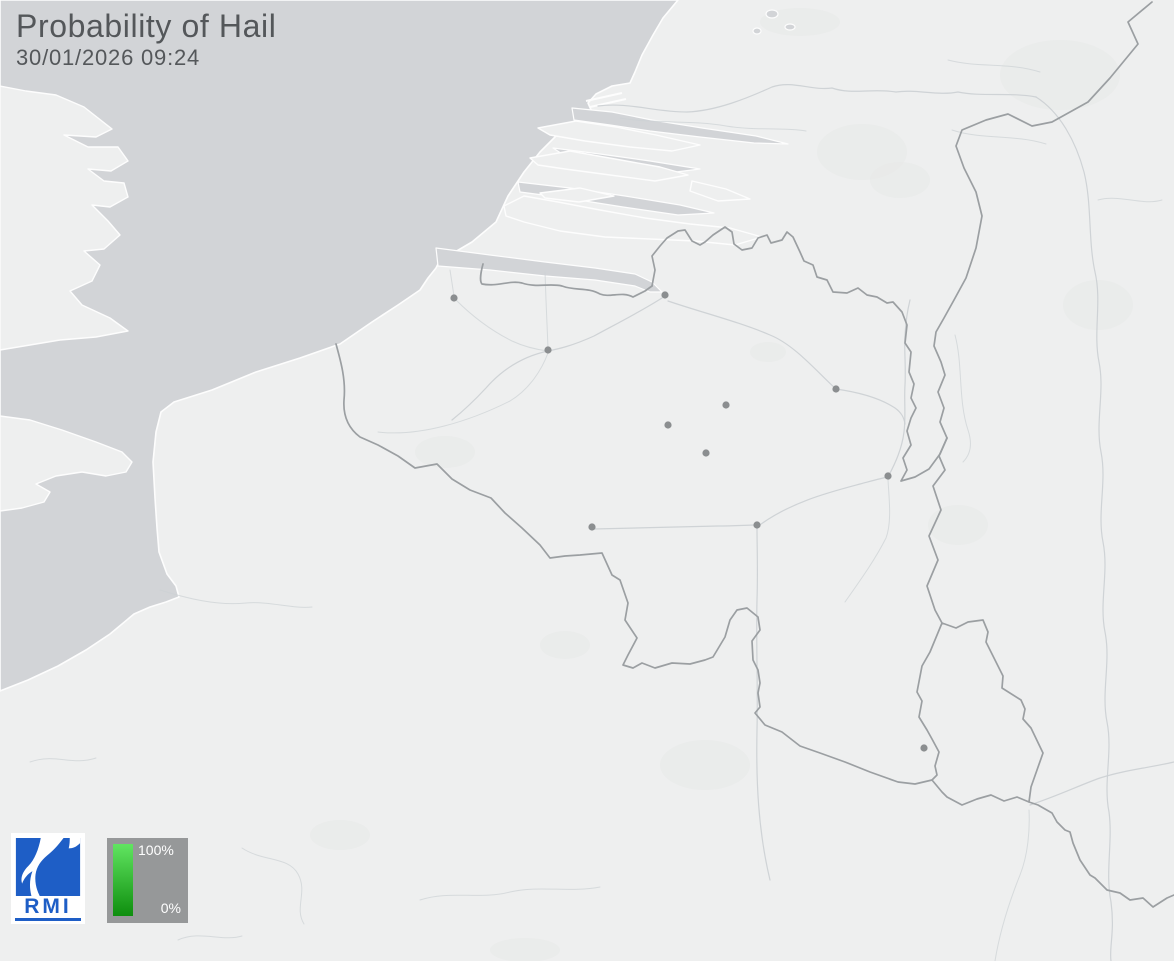 This screenshot has height=961, width=1174. I want to click on city-dot-liege, so click(888, 476).